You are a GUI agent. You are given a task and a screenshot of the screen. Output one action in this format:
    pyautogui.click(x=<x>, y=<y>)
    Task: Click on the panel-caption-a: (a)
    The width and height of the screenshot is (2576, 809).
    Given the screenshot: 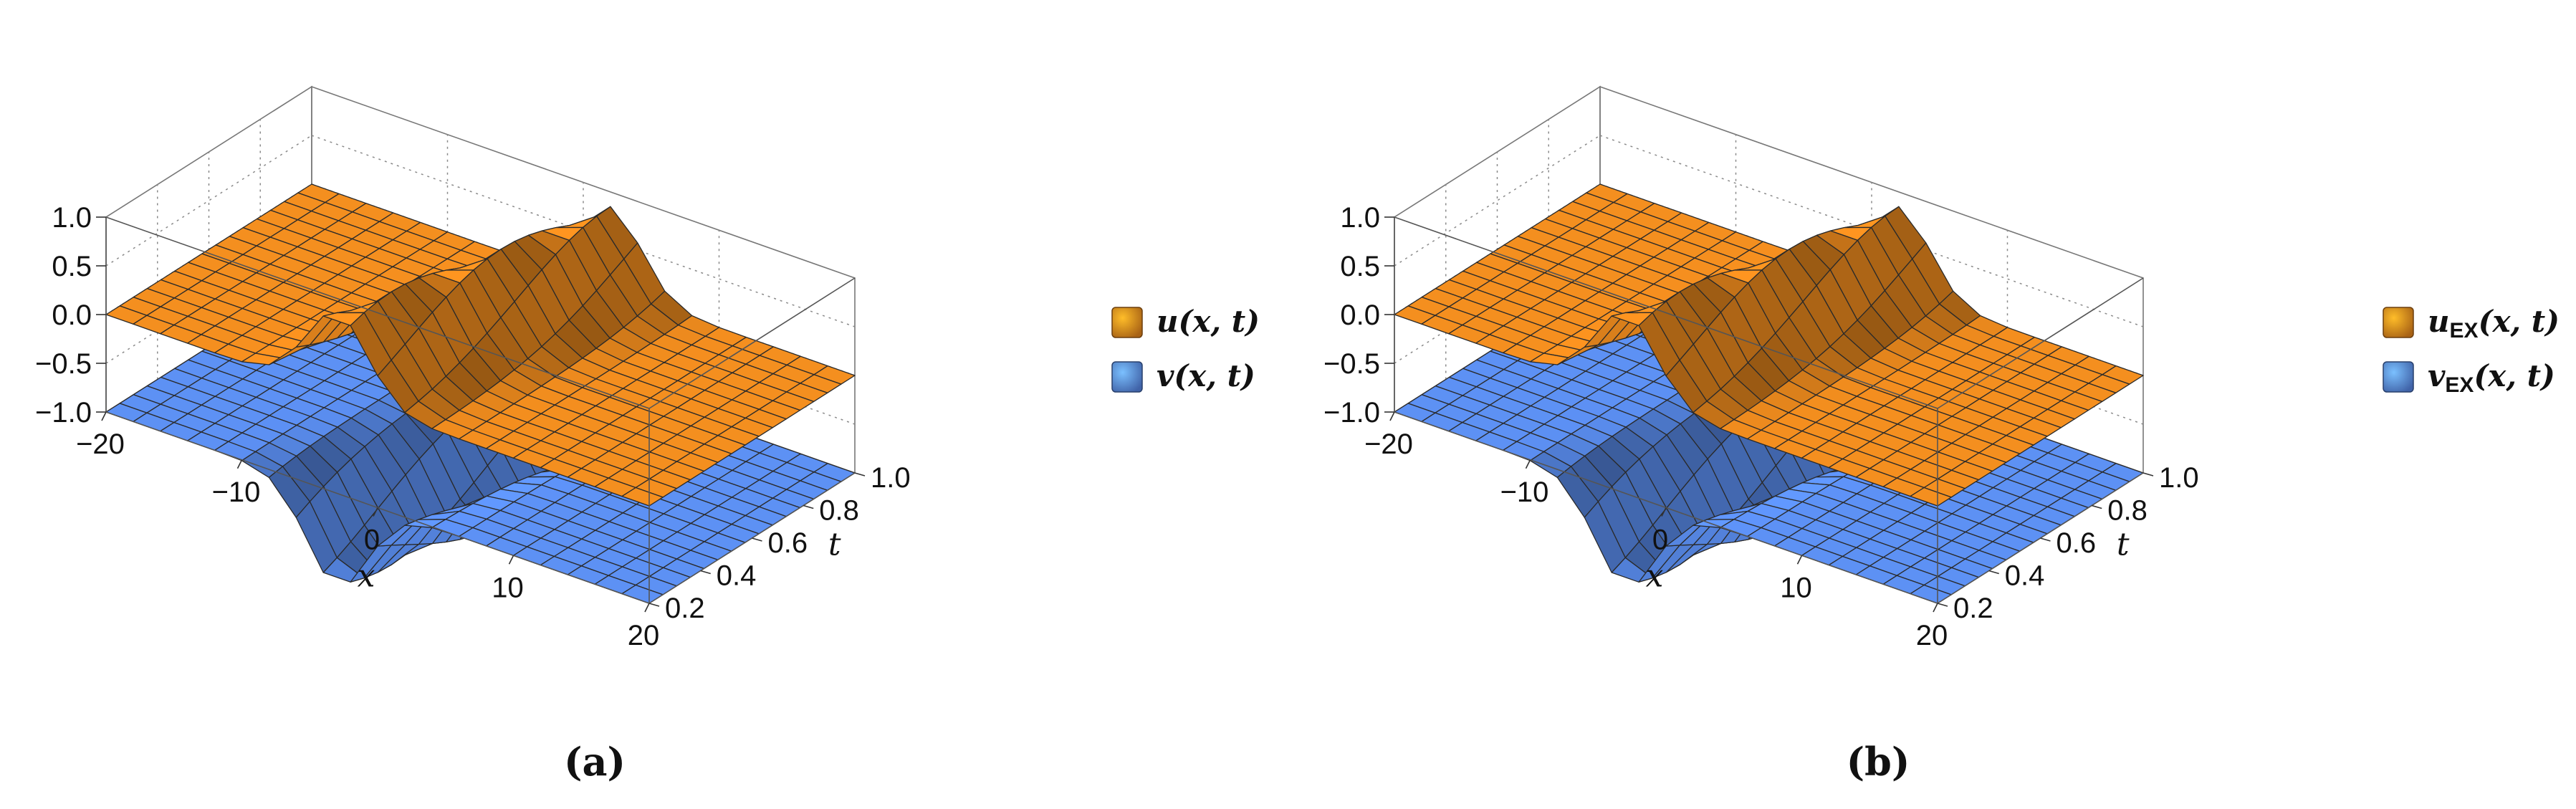 What is the action you would take?
    pyautogui.click(x=595, y=762)
    